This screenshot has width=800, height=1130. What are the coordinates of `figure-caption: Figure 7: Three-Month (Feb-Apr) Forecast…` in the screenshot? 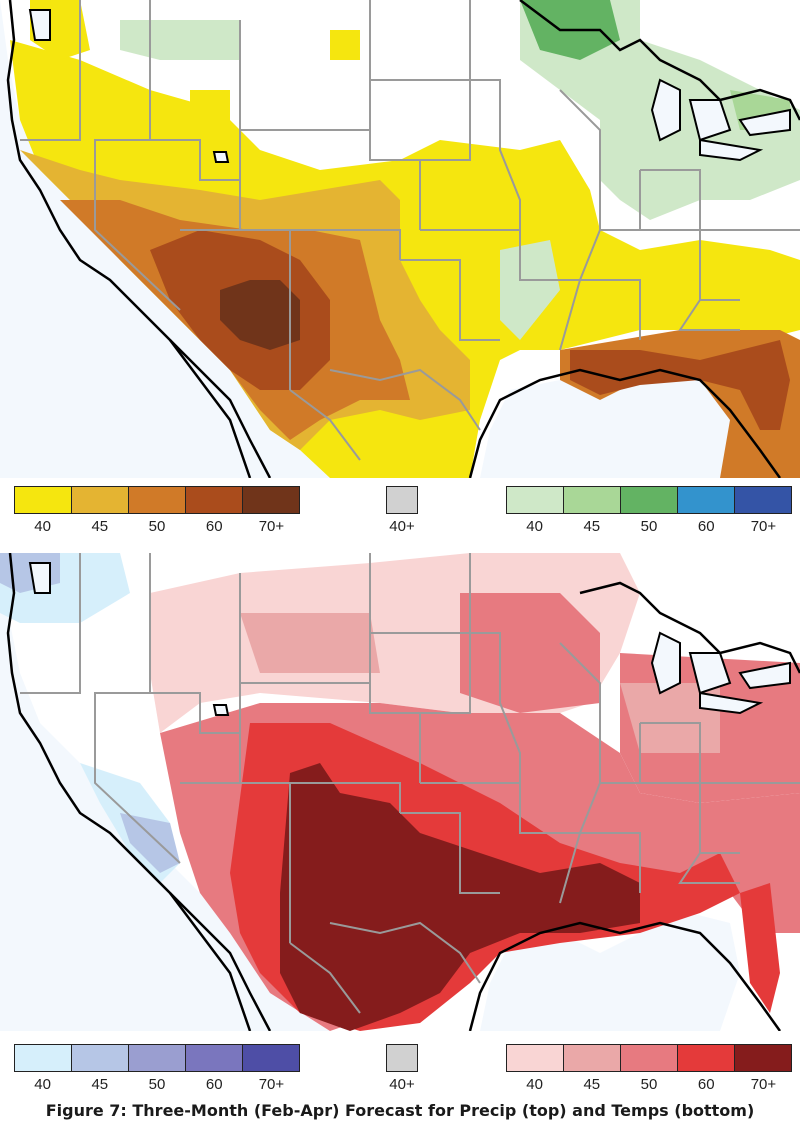 It's located at (400, 1110).